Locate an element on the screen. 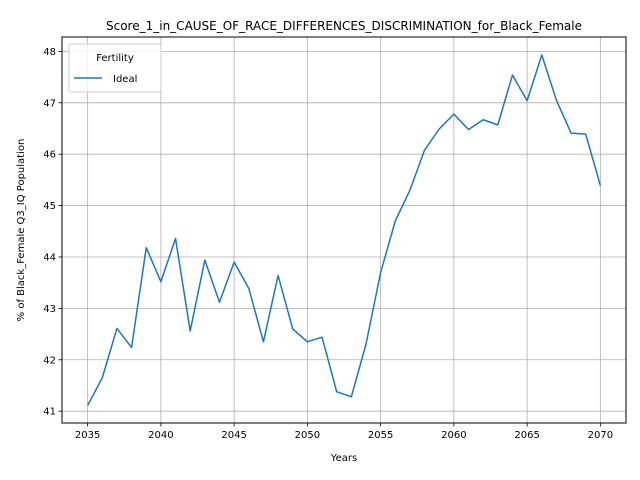 Image resolution: width=640 pixels, height=480 pixels. x-tick-label: 2055 is located at coordinates (380, 435).